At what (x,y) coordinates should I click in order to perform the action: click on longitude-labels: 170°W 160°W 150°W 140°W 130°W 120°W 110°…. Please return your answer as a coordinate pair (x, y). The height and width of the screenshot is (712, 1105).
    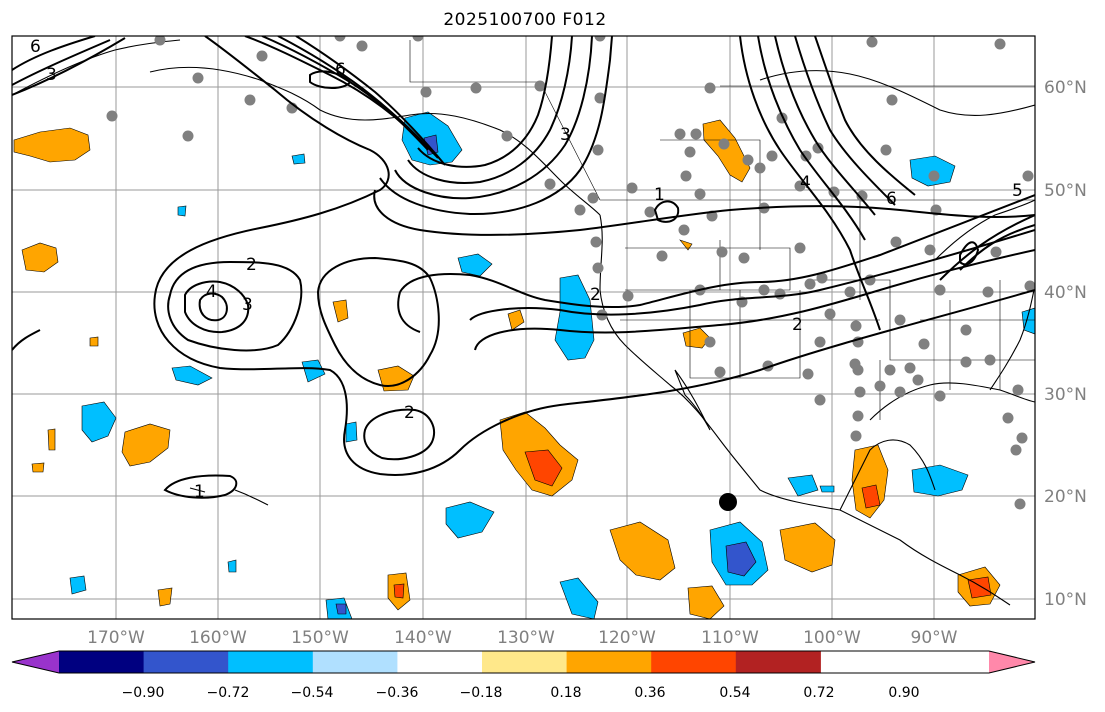
    Looking at the image, I should click on (522, 638).